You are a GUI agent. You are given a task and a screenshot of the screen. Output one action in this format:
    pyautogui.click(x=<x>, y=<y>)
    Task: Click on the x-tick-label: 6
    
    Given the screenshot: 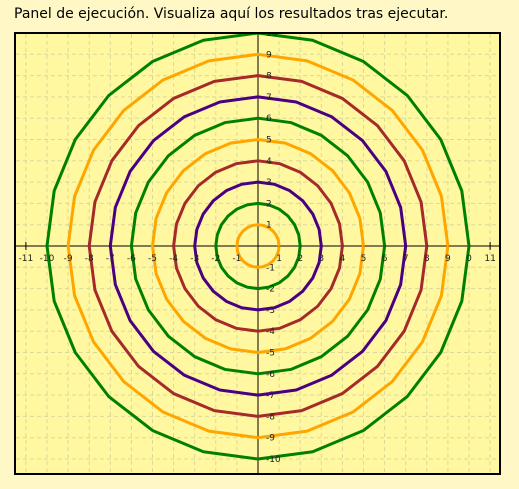 What is the action you would take?
    pyautogui.click(x=385, y=259)
    